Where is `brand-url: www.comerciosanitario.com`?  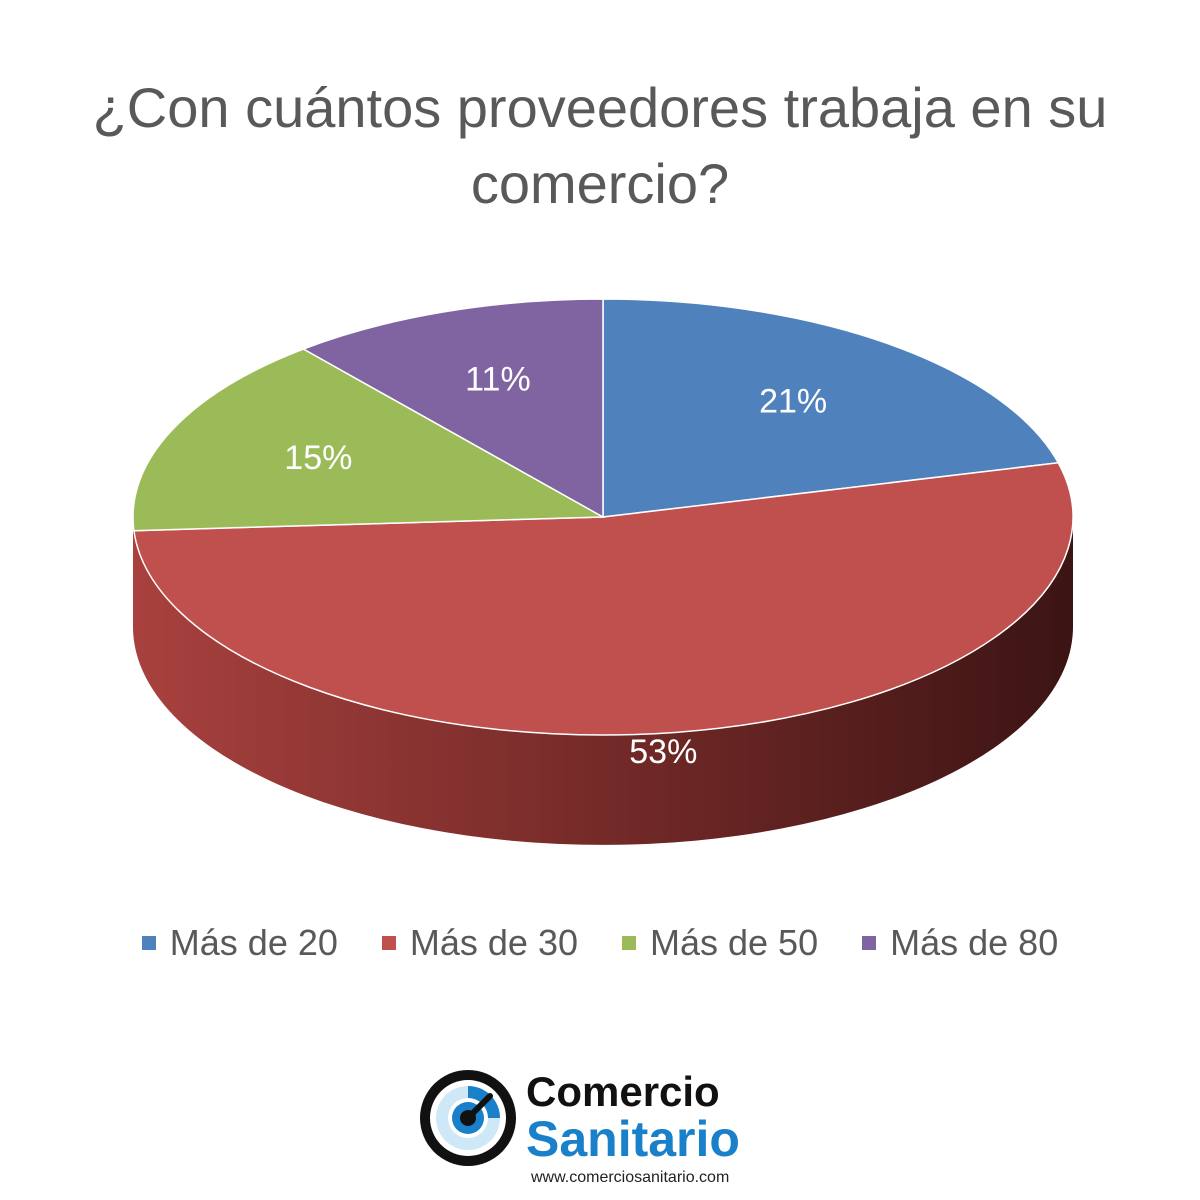 brand-url: www.comerciosanitario.com is located at coordinates (630, 1177).